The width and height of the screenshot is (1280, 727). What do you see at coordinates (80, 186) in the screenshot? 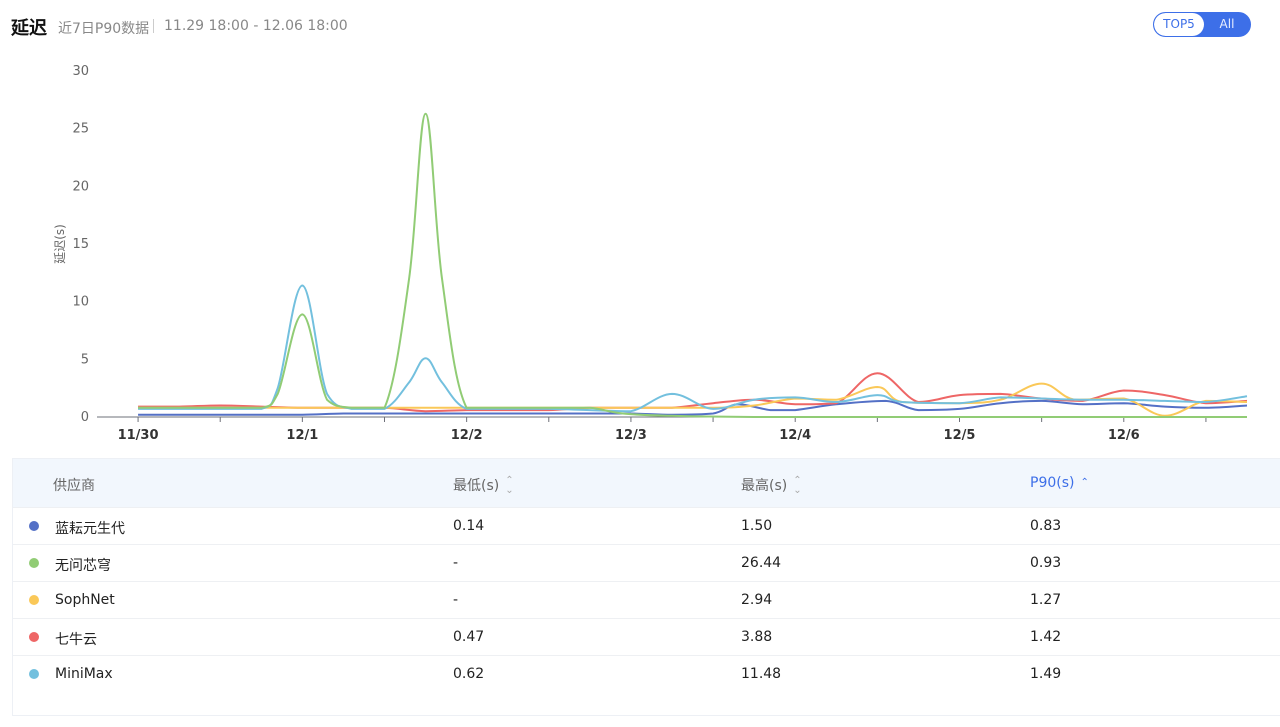
I see `y-tick-label: 20` at bounding box center [80, 186].